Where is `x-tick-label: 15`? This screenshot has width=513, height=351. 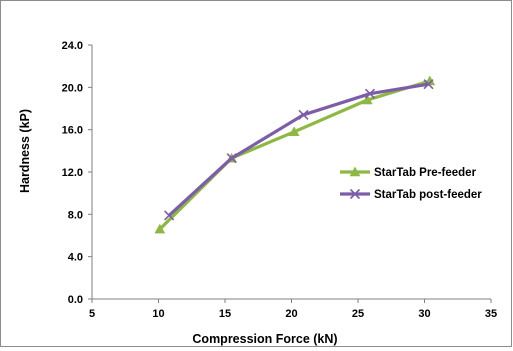
x-tick-label: 15 is located at coordinates (225, 314).